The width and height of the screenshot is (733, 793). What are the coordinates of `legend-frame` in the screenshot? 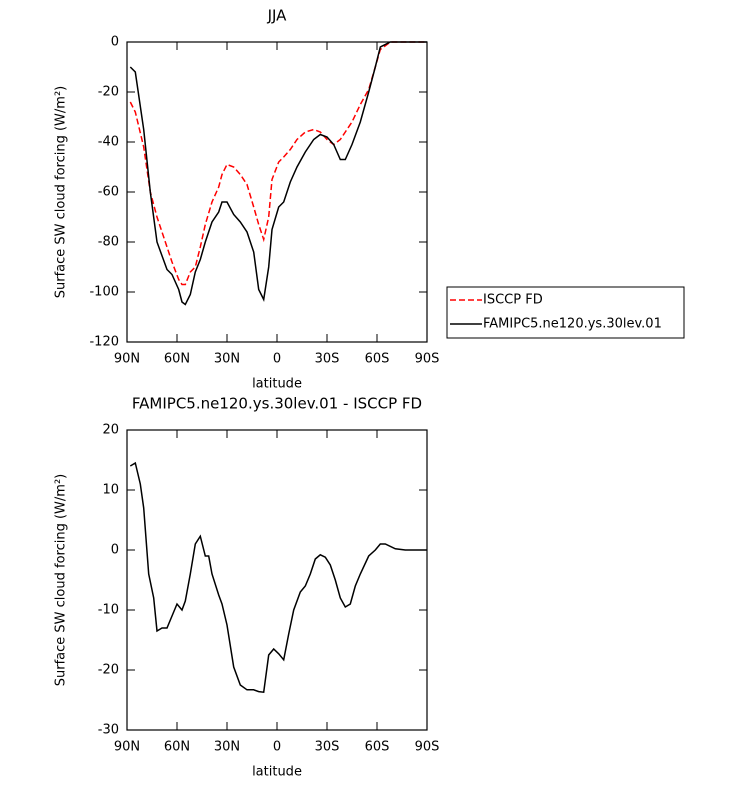 It's located at (565, 312).